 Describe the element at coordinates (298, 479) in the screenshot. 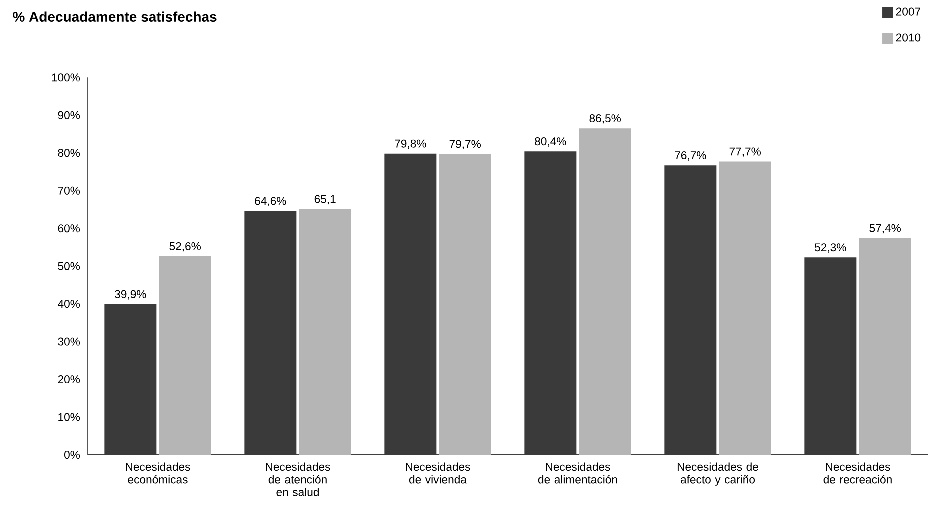

I see `x-tick-label: Necesidades de atención en salud` at that location.